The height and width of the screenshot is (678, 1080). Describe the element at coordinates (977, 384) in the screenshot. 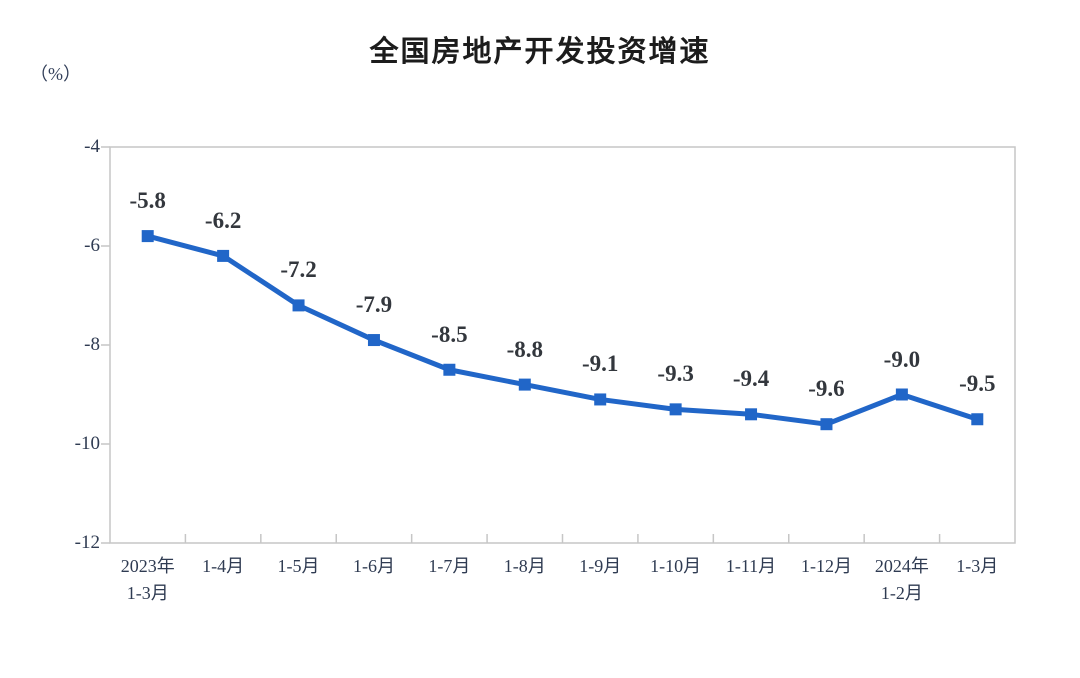

I see `data-point-label: -9.5` at that location.